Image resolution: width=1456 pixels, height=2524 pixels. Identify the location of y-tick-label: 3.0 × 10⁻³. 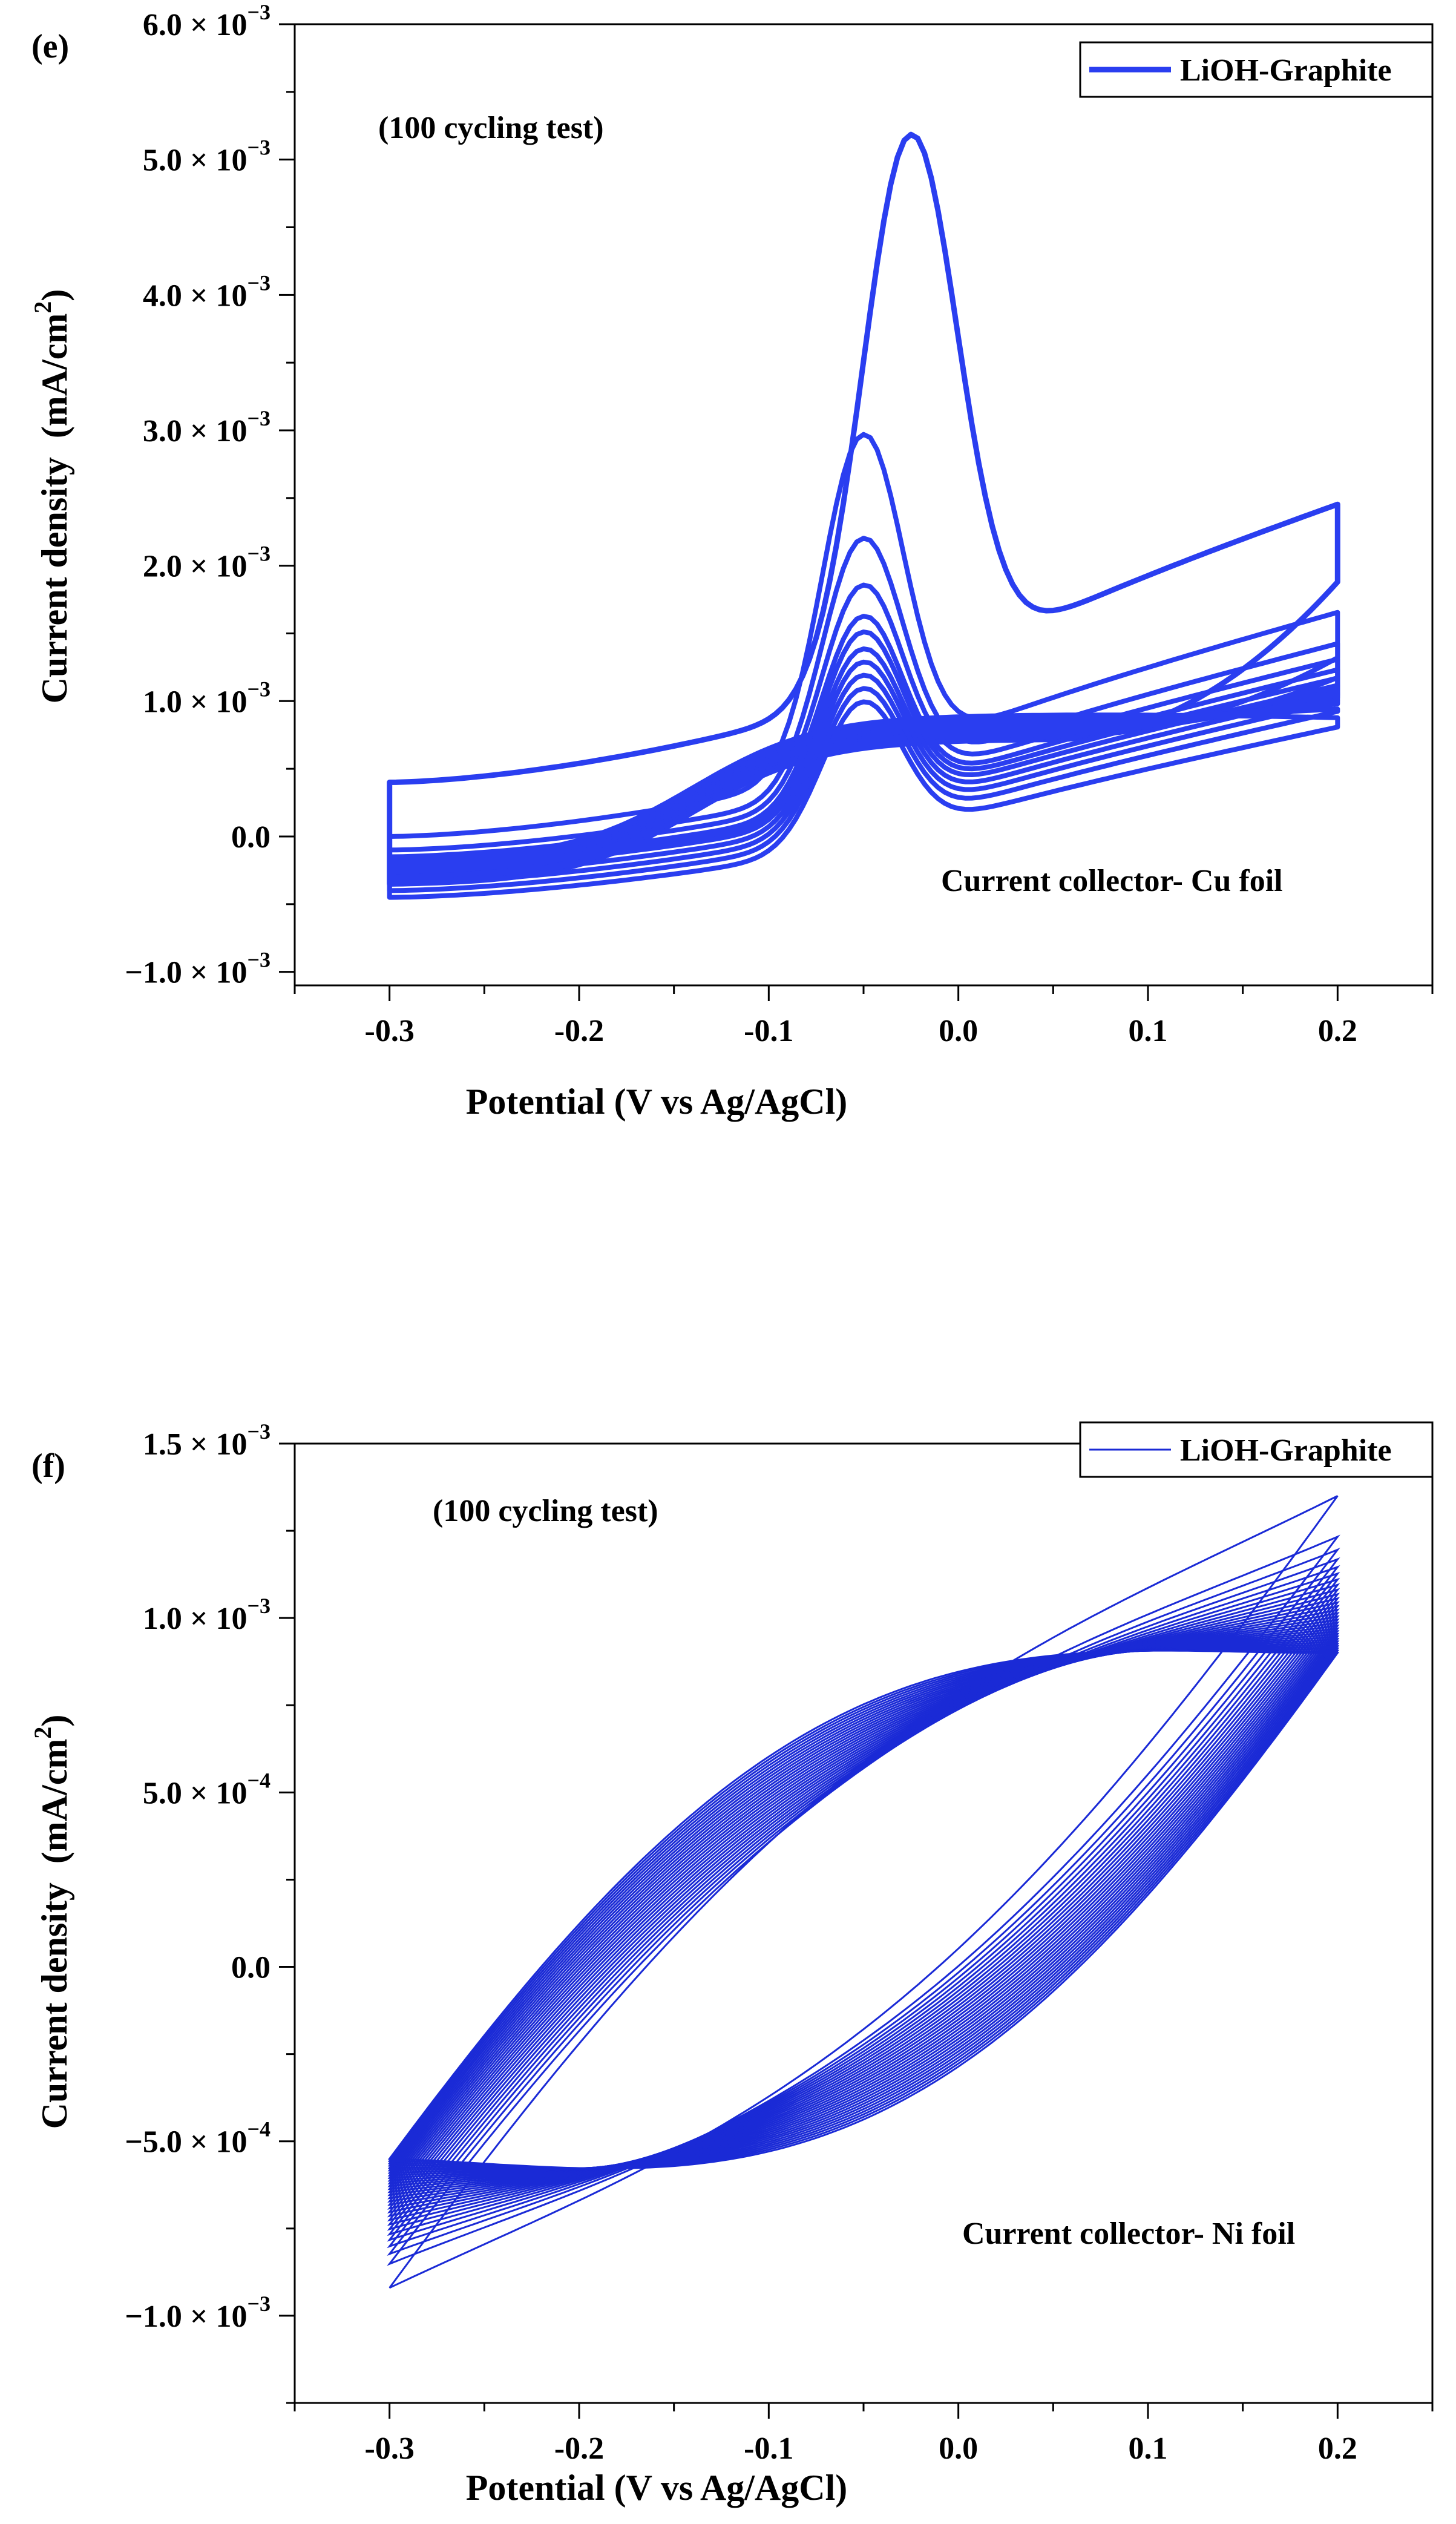
(207, 427).